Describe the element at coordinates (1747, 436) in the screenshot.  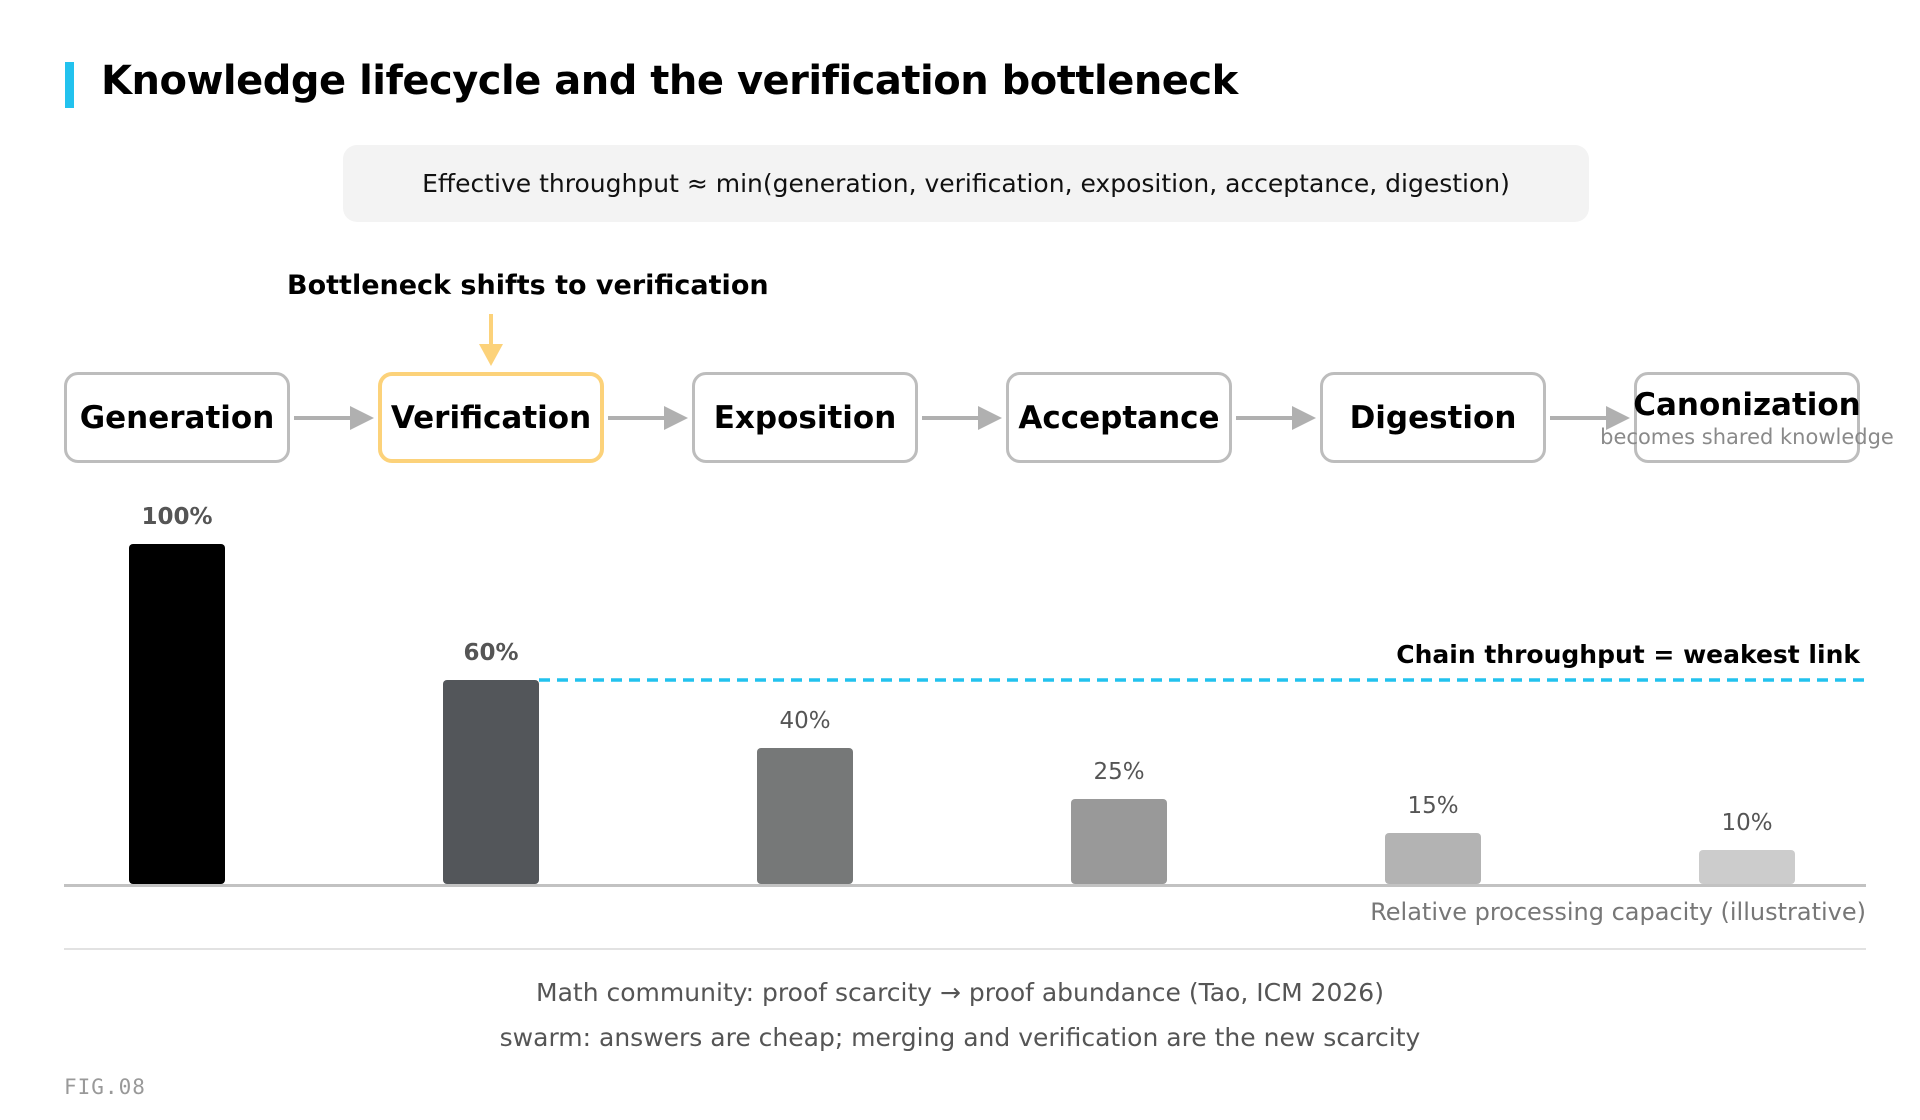
I see `stage-sublabel: becomes shared knowledge` at that location.